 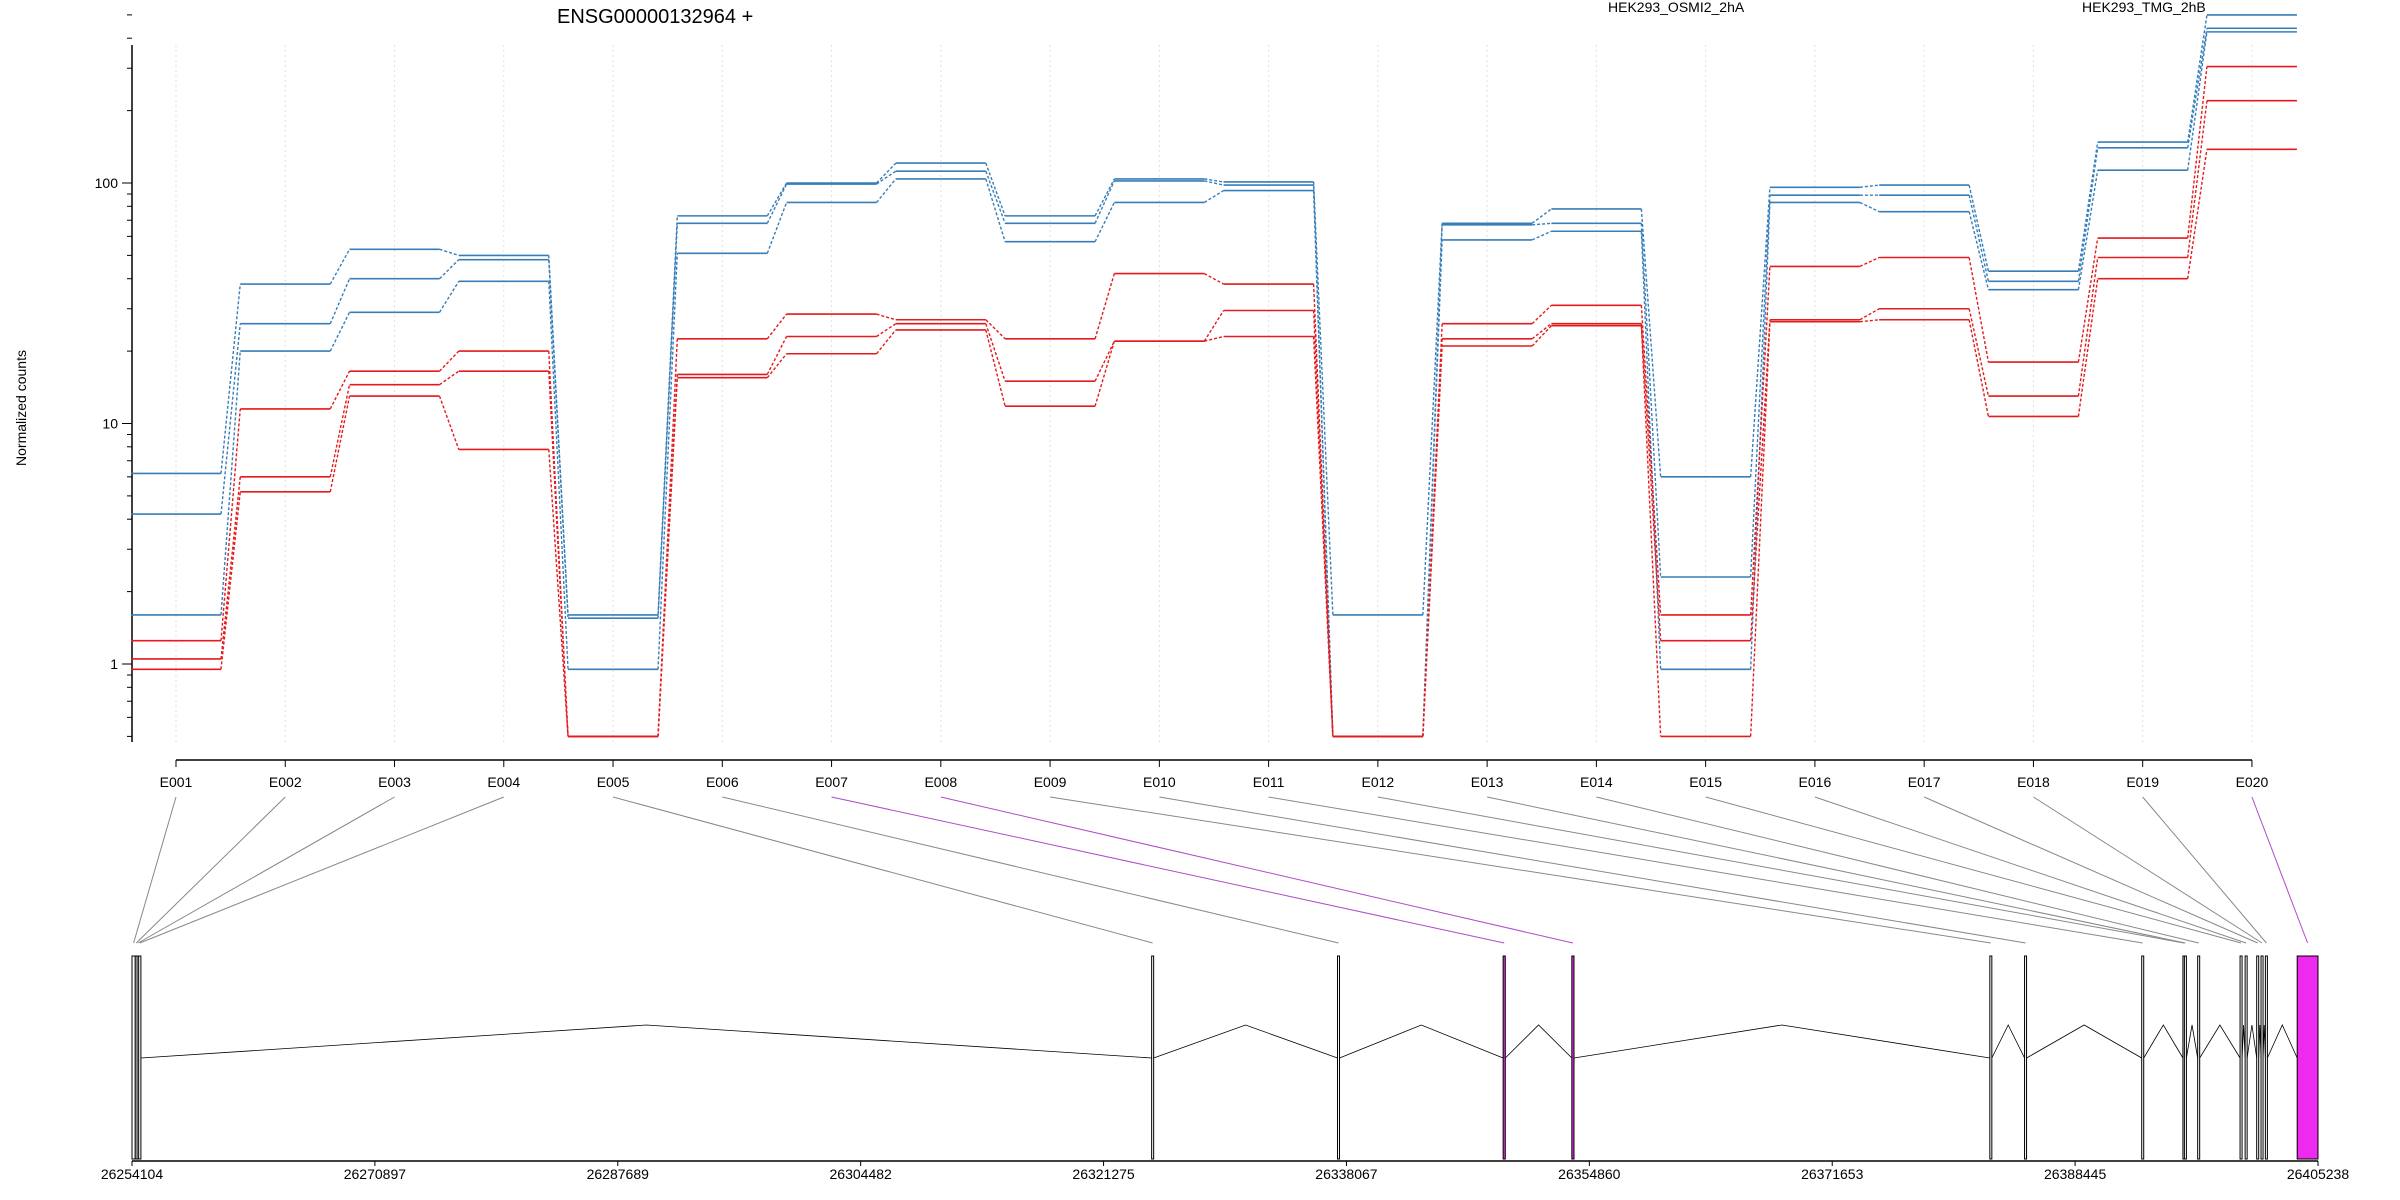 I want to click on y-tick-label: 1, so click(x=114, y=664).